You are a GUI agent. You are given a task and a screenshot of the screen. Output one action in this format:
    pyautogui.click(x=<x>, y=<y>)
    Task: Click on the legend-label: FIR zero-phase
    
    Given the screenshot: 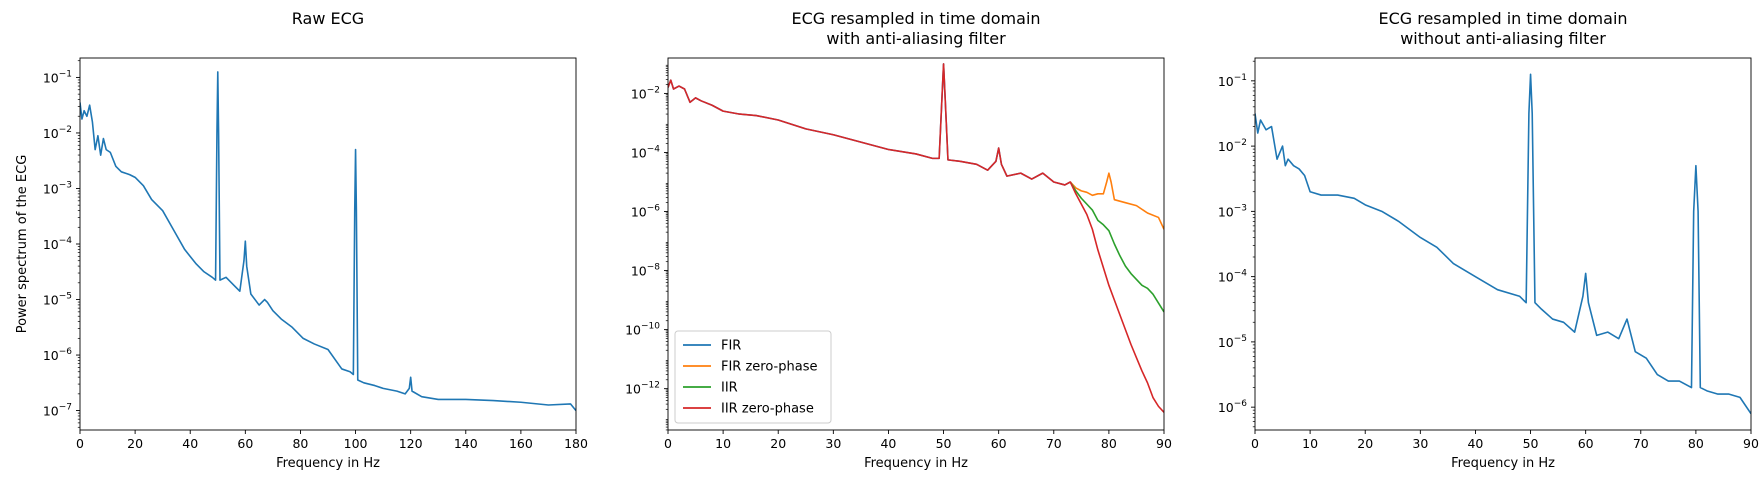 What is the action you would take?
    pyautogui.click(x=769, y=367)
    